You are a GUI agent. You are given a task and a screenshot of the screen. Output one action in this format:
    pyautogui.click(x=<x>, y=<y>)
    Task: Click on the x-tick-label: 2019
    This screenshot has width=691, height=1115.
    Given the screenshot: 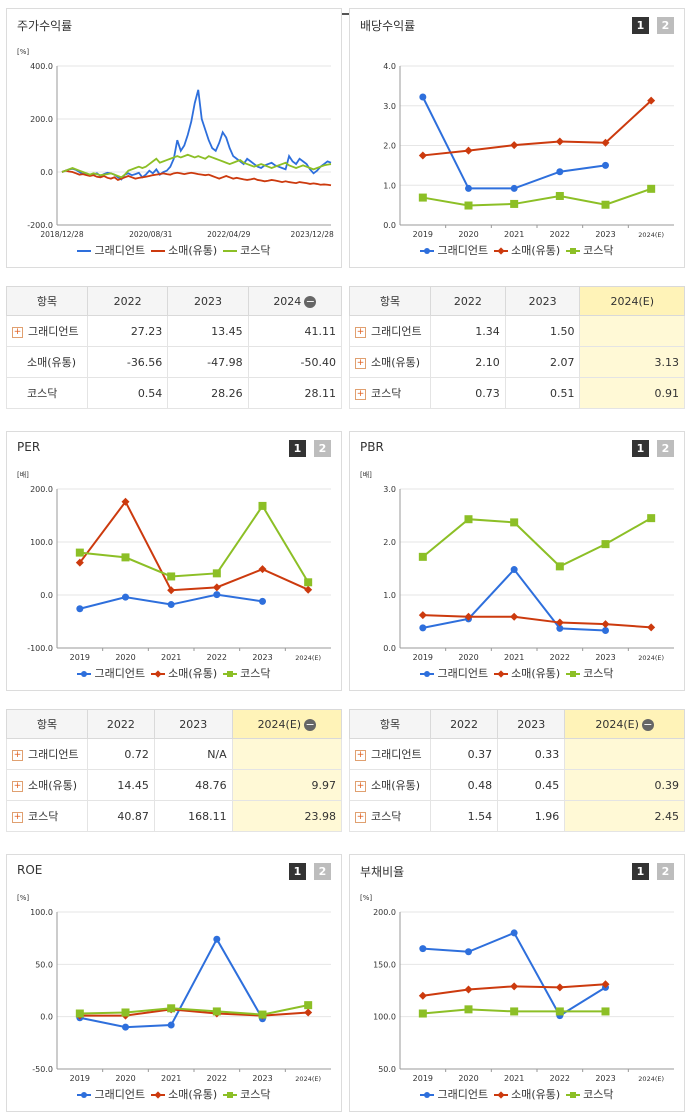 What is the action you would take?
    pyautogui.click(x=80, y=1078)
    